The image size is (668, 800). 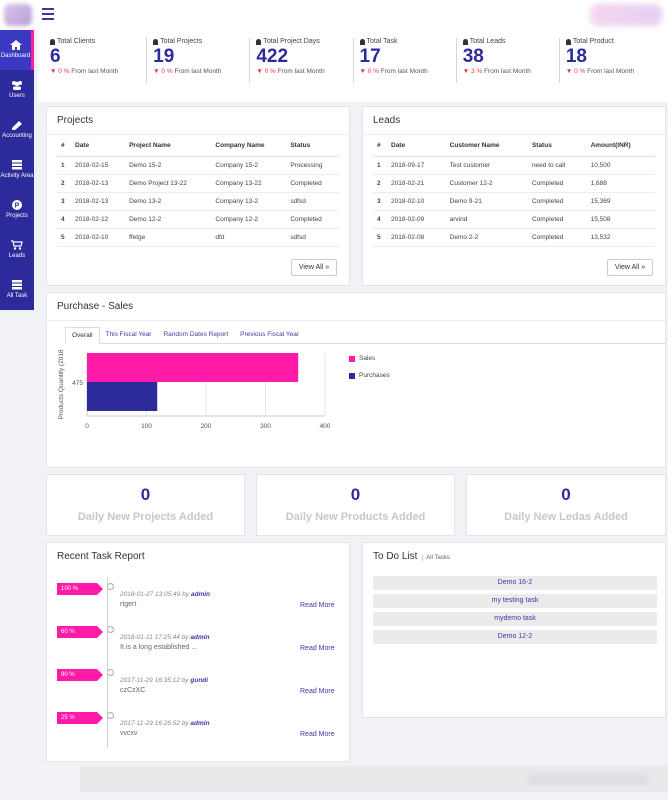 I want to click on leads-view-all-button: View All », so click(x=630, y=267).